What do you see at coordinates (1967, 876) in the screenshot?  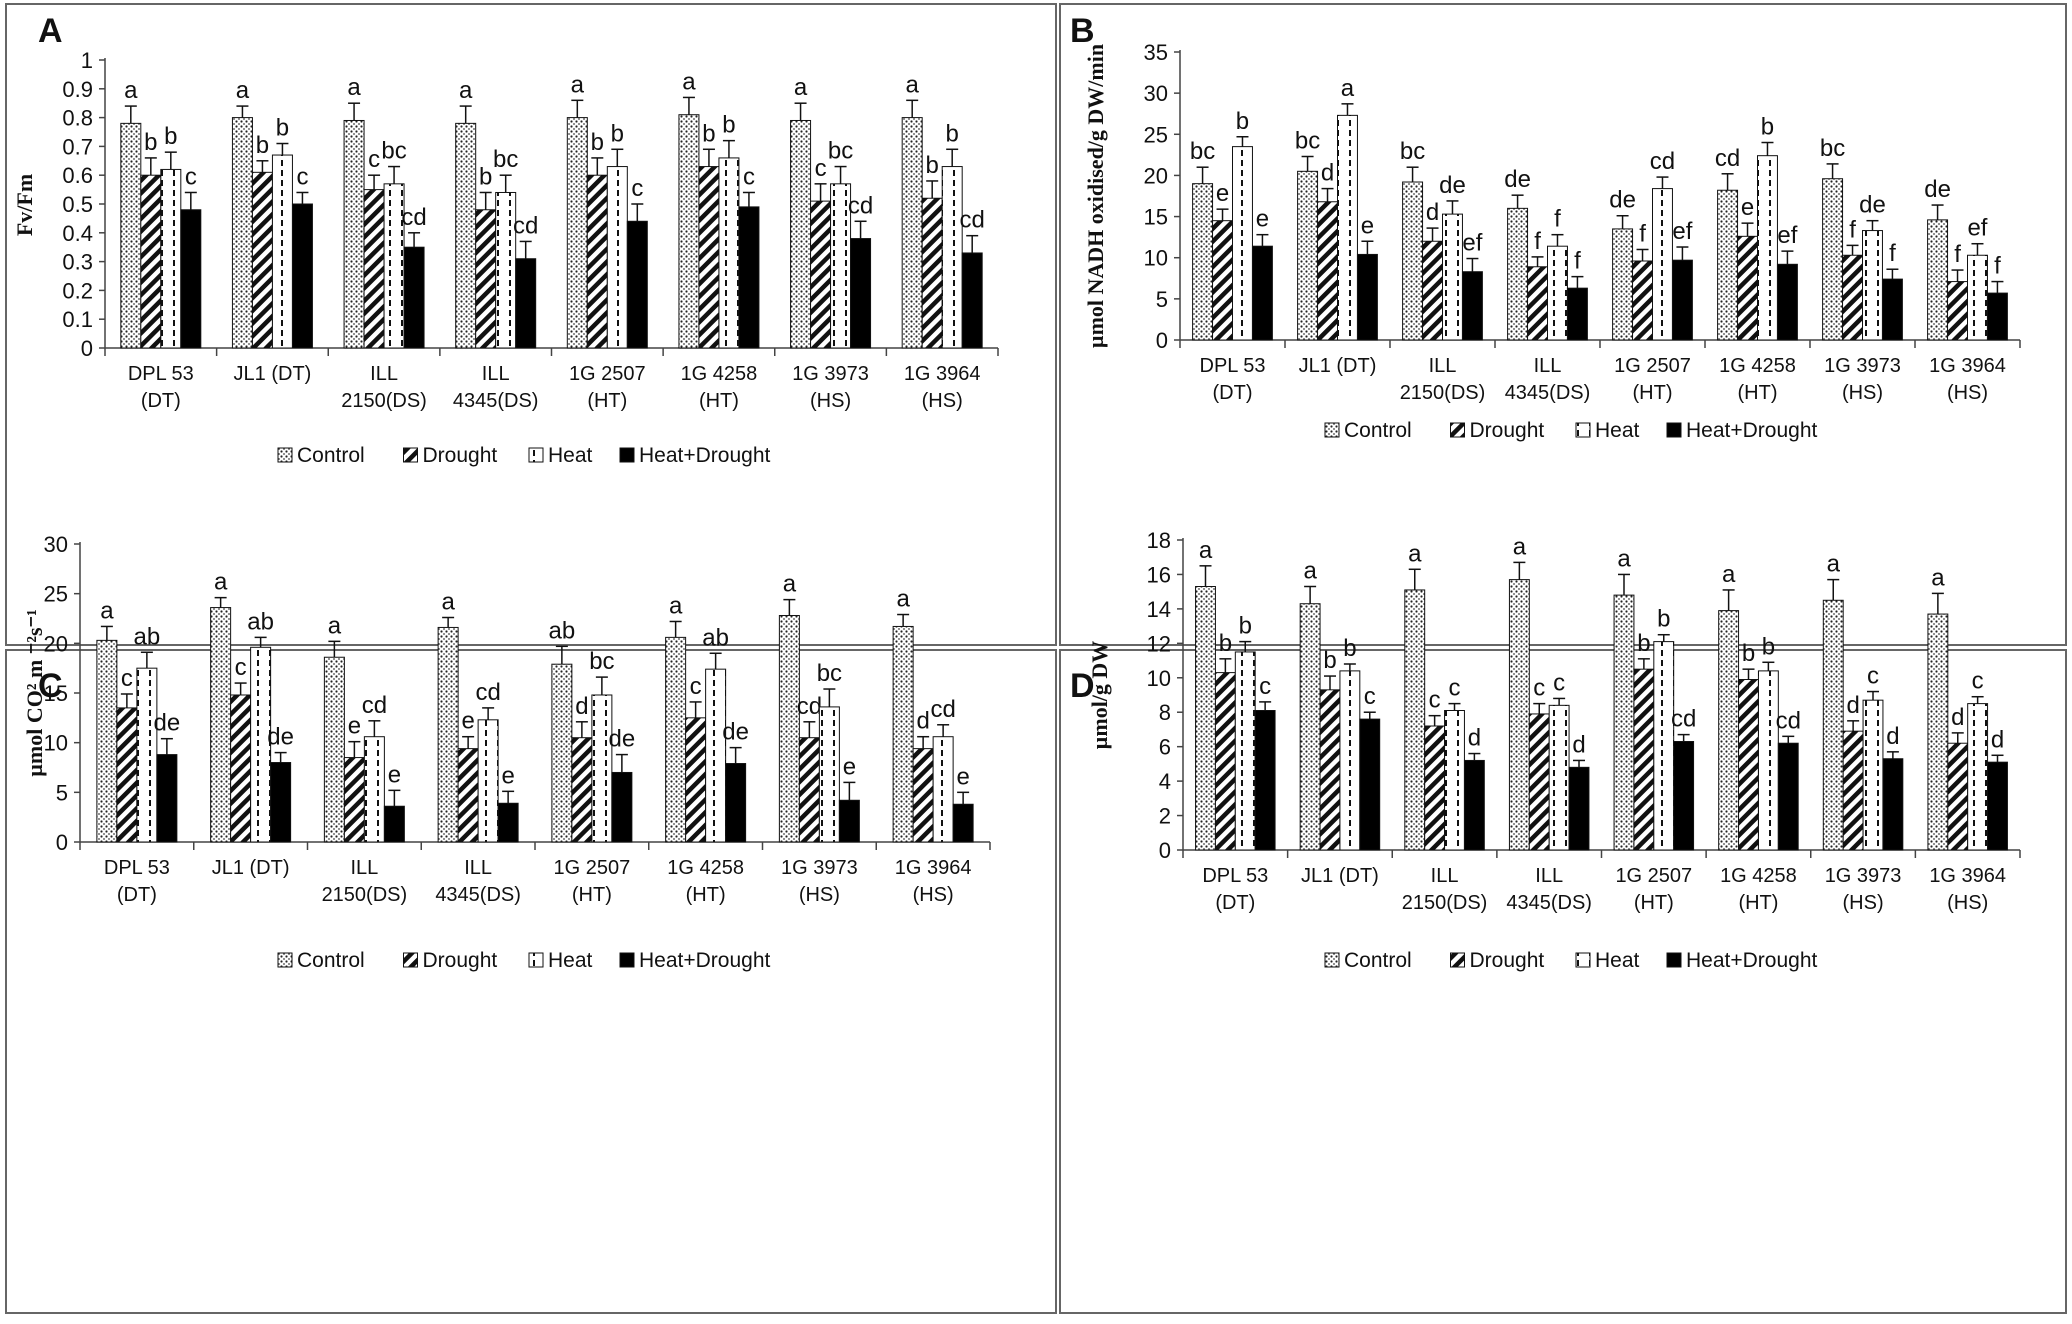 I see `x-tick-label: 1G 3964` at bounding box center [1967, 876].